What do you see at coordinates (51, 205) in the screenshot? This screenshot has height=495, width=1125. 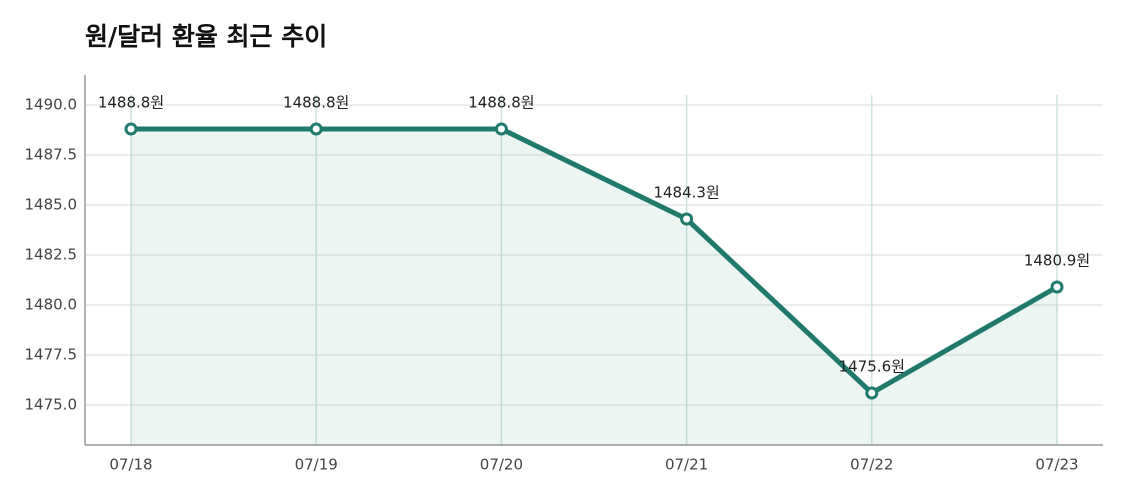 I see `y-tick-label: 1485.0` at bounding box center [51, 205].